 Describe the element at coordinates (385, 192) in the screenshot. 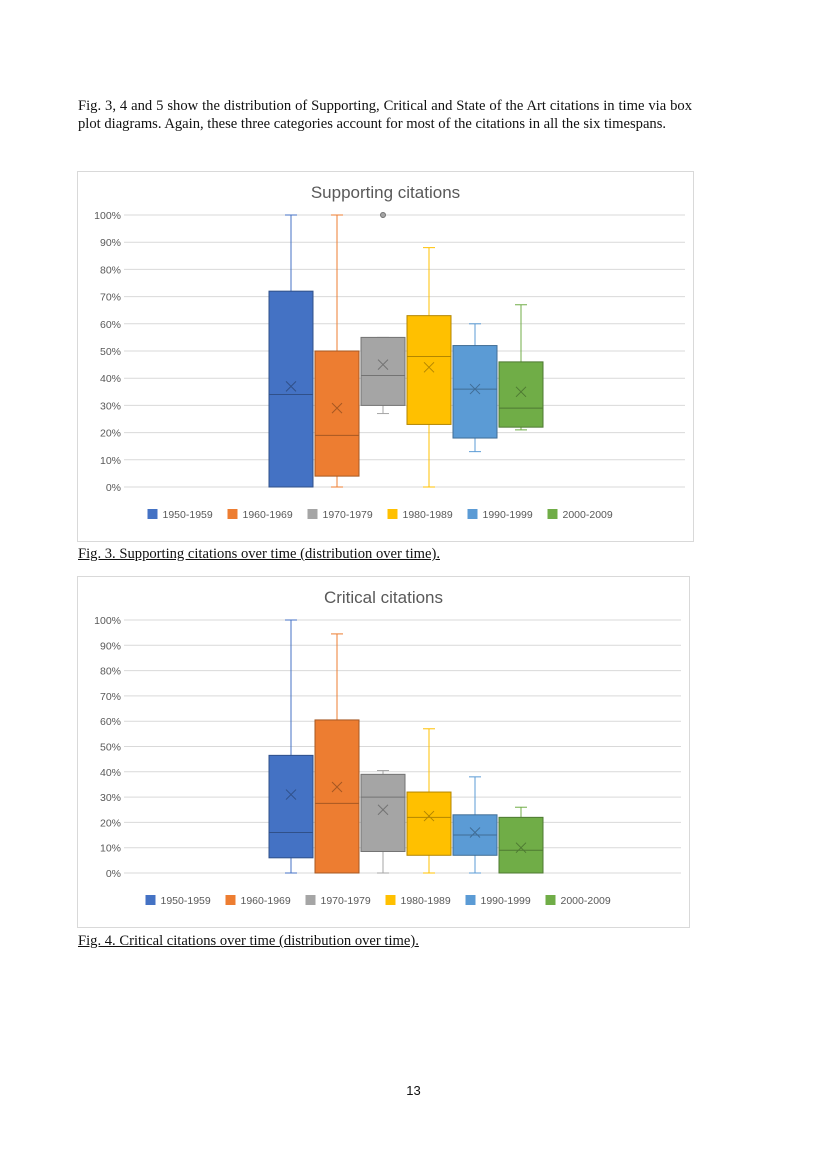

I see `chart-title: Supporting citations` at that location.